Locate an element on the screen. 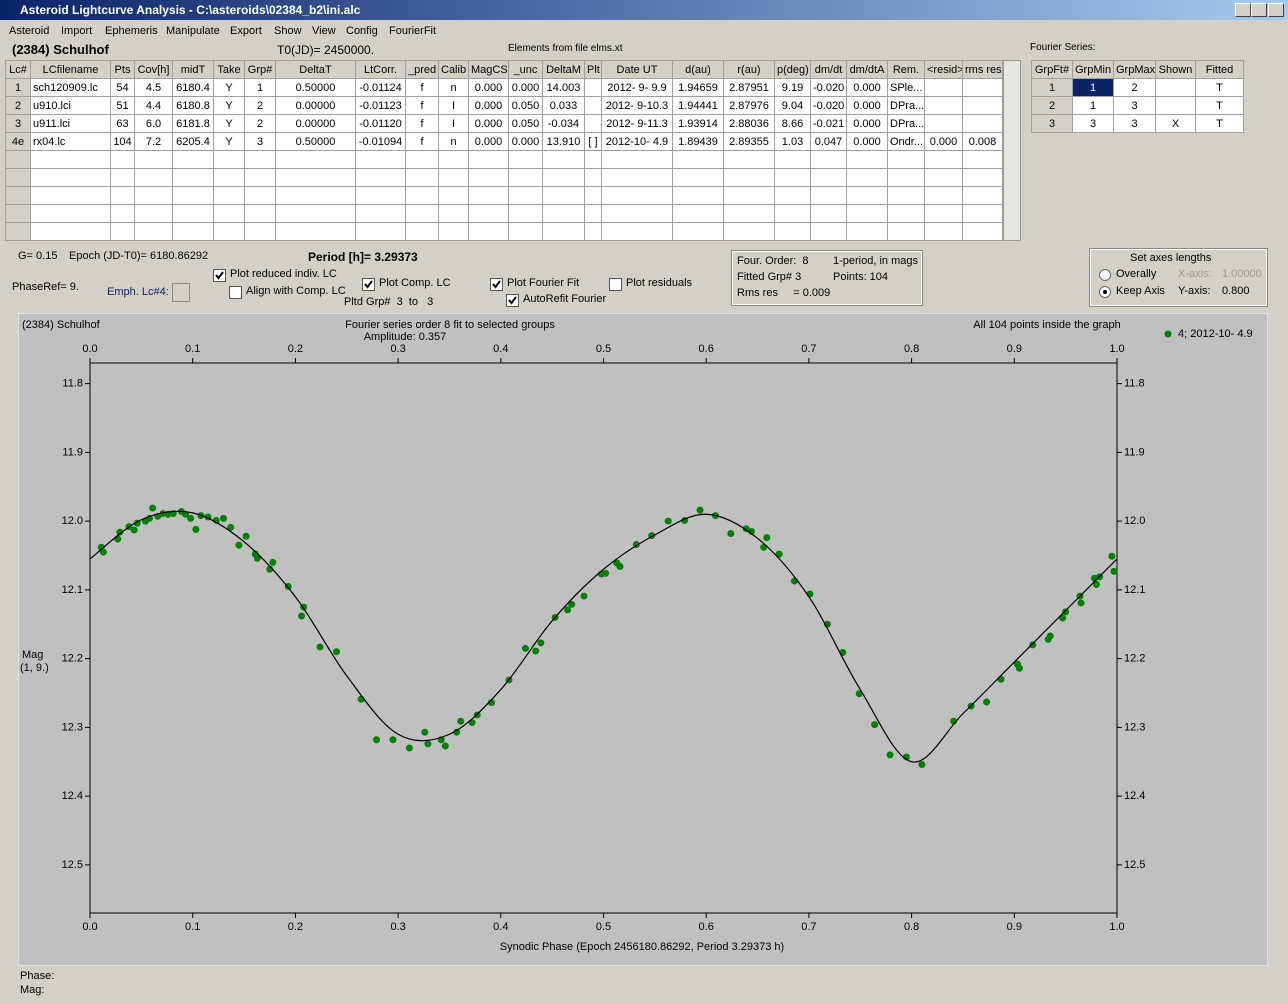 The width and height of the screenshot is (1288, 1004). table-cell: n is located at coordinates (453, 87).